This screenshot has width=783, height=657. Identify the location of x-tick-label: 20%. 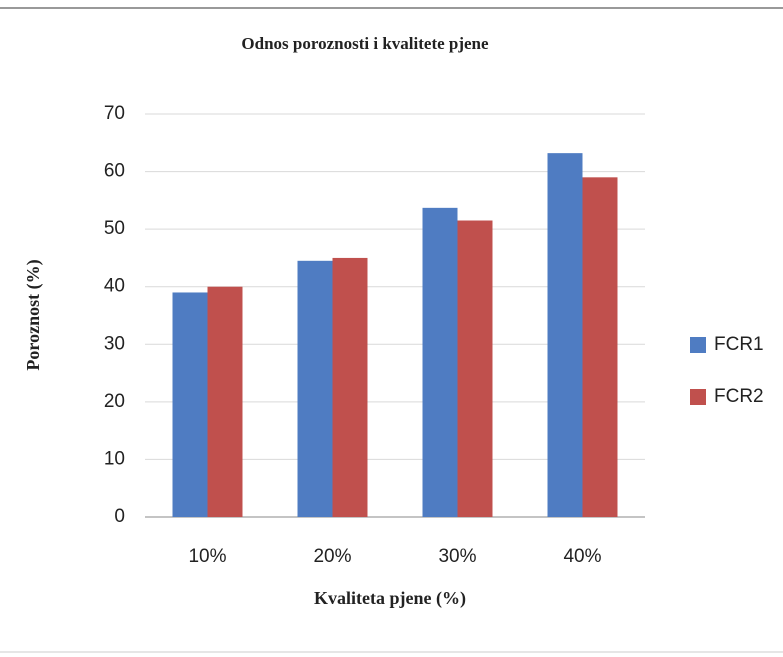
(332, 556).